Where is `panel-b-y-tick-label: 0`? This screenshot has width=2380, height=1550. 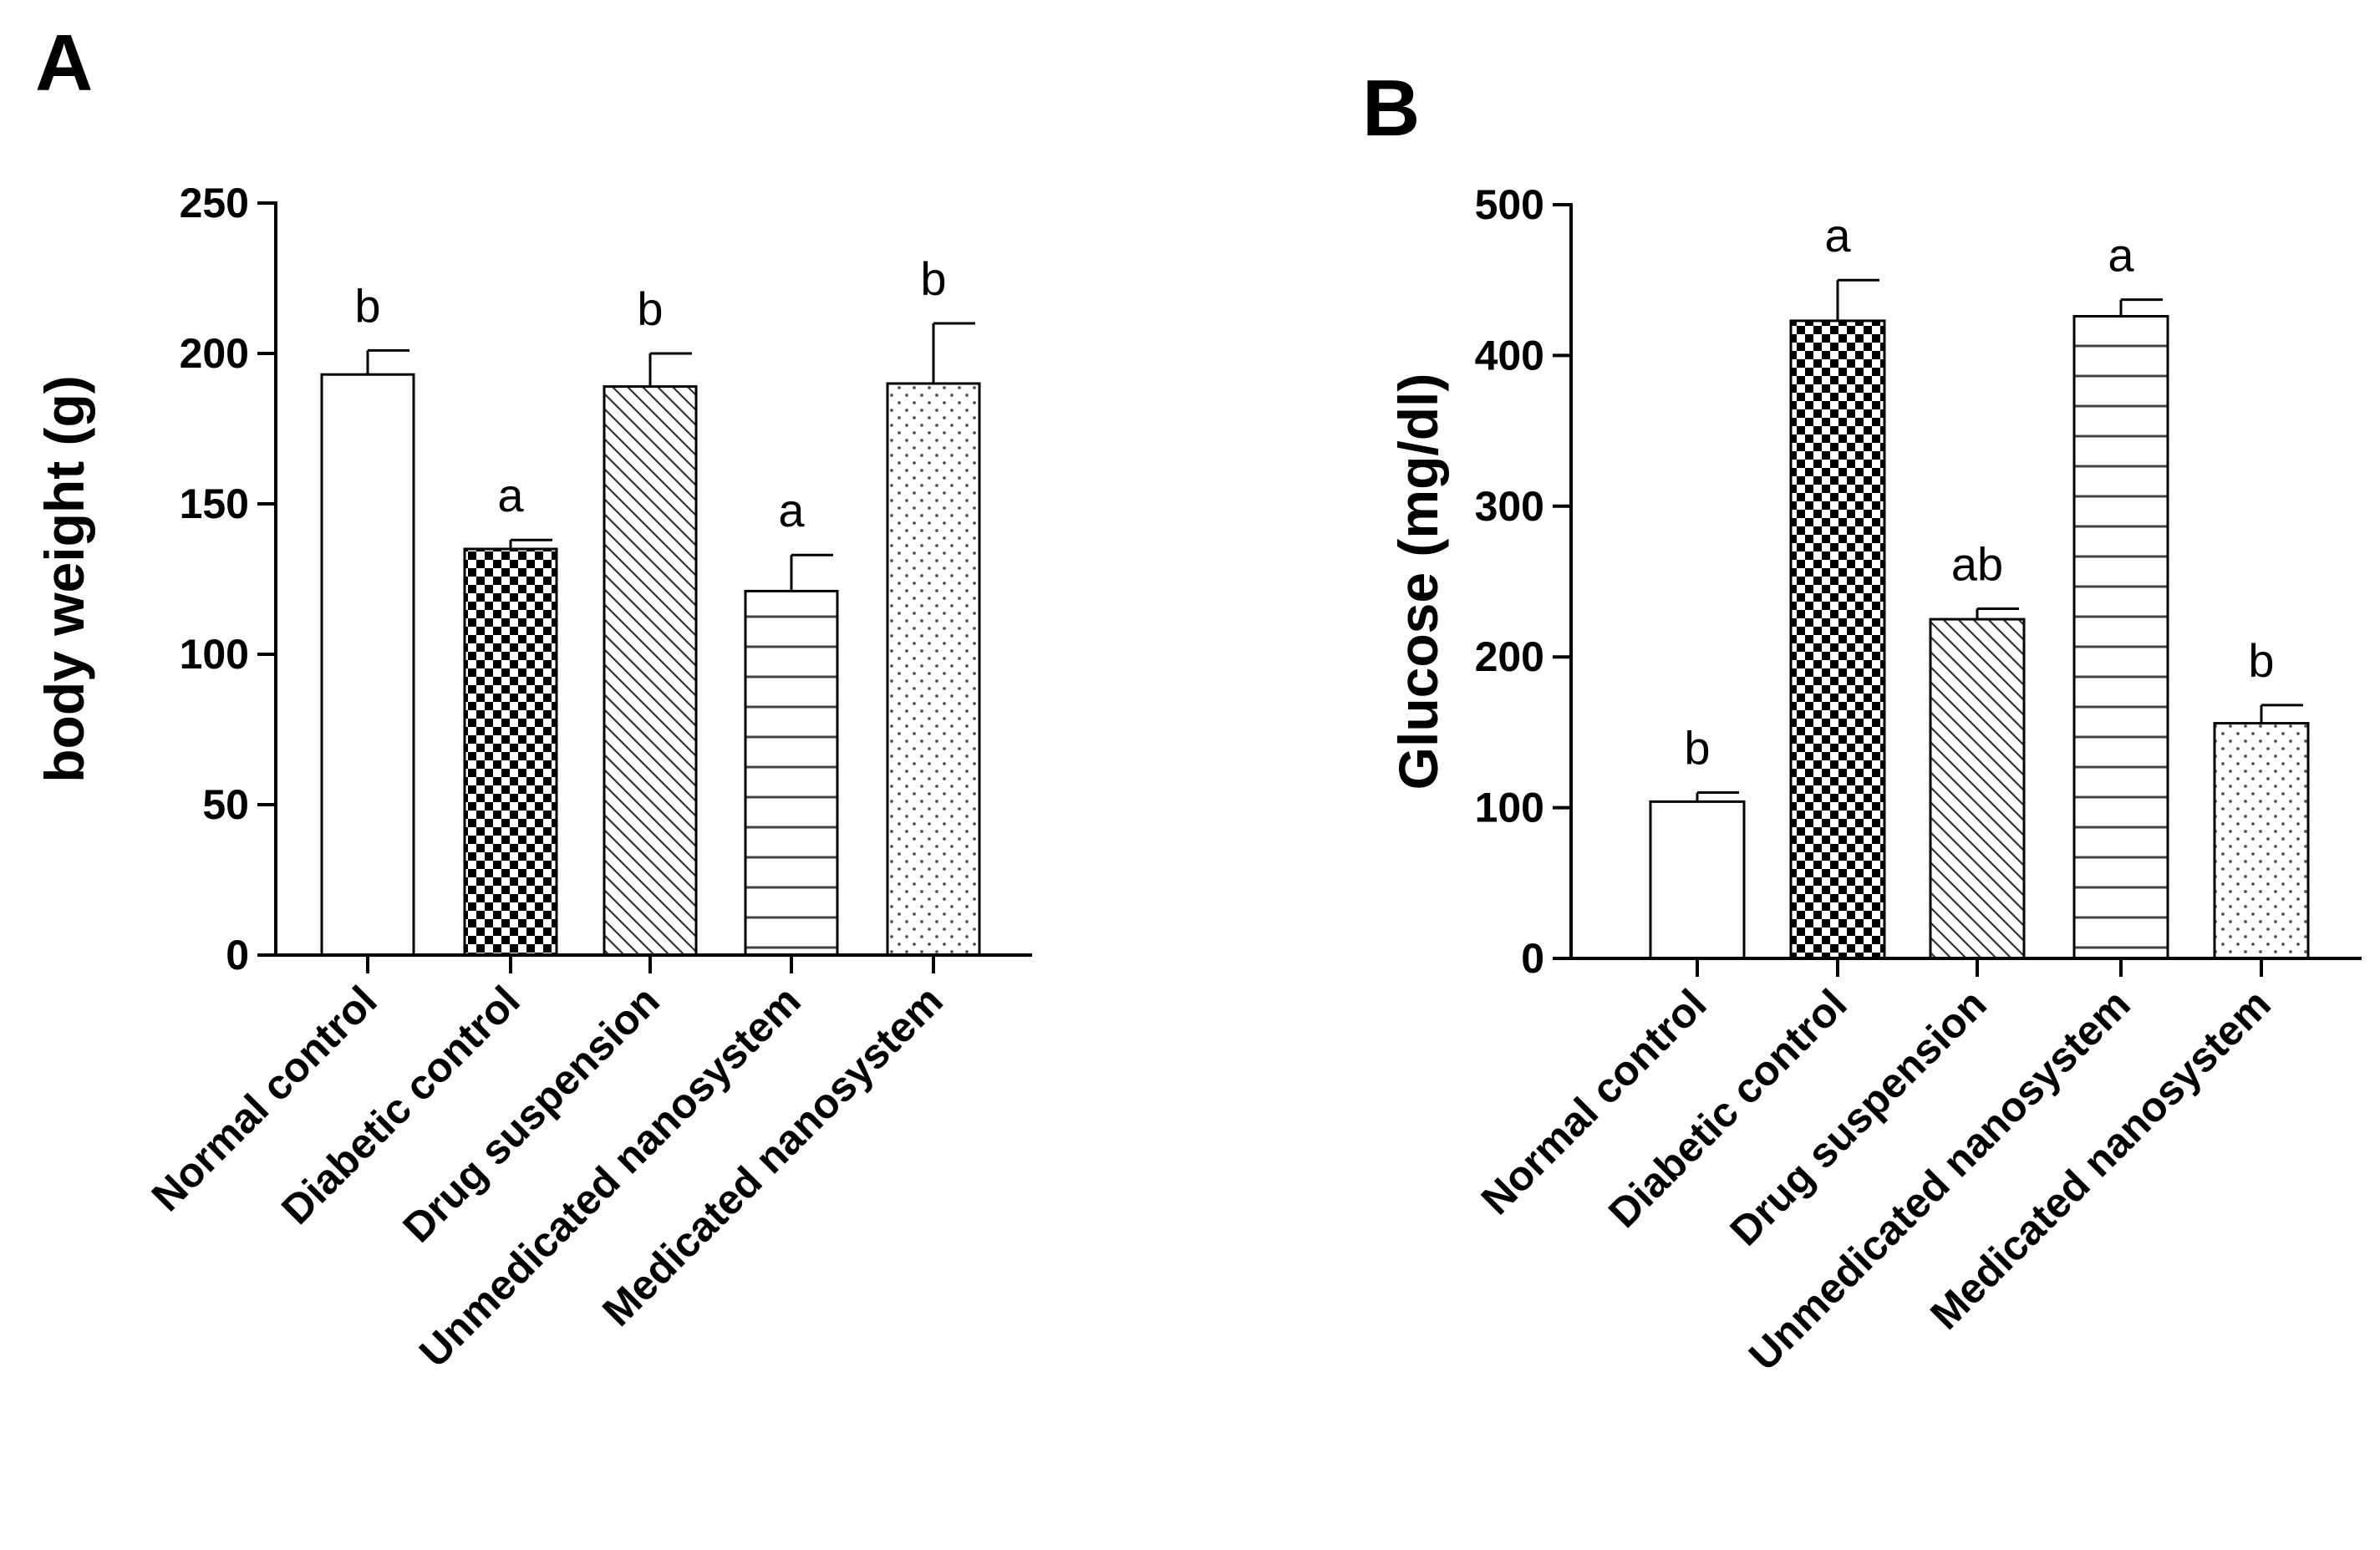
panel-b-y-tick-label: 0 is located at coordinates (1532, 958).